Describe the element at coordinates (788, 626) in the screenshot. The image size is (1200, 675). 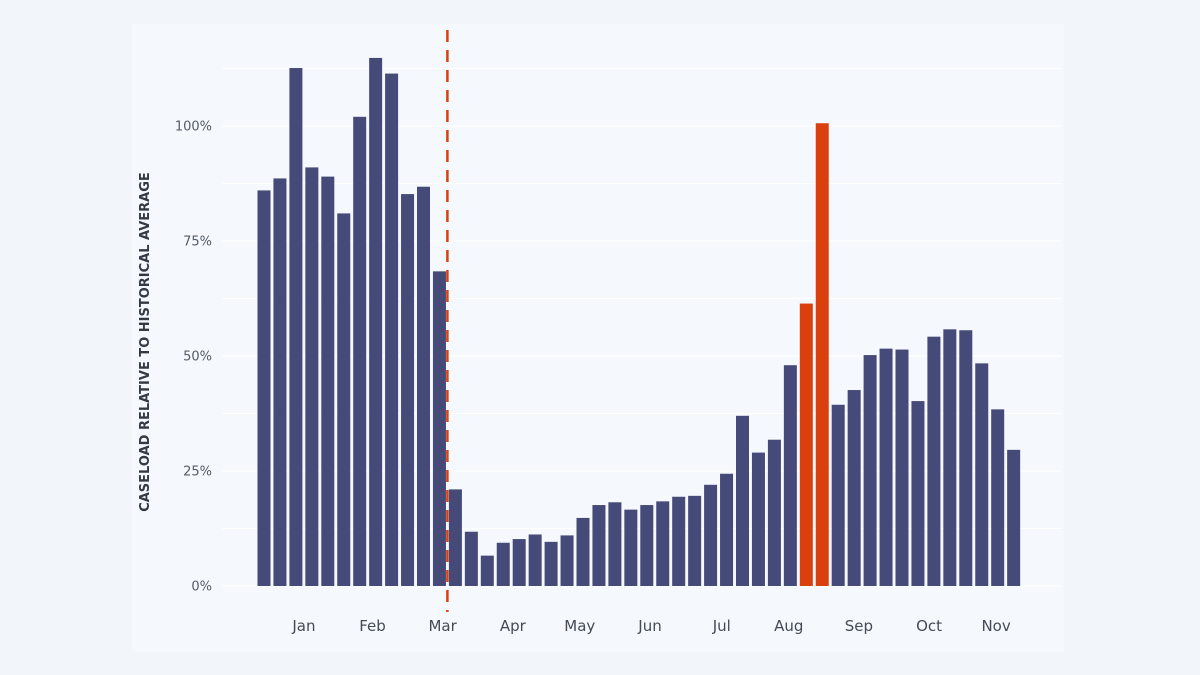
I see `x-tick-label: Aug` at that location.